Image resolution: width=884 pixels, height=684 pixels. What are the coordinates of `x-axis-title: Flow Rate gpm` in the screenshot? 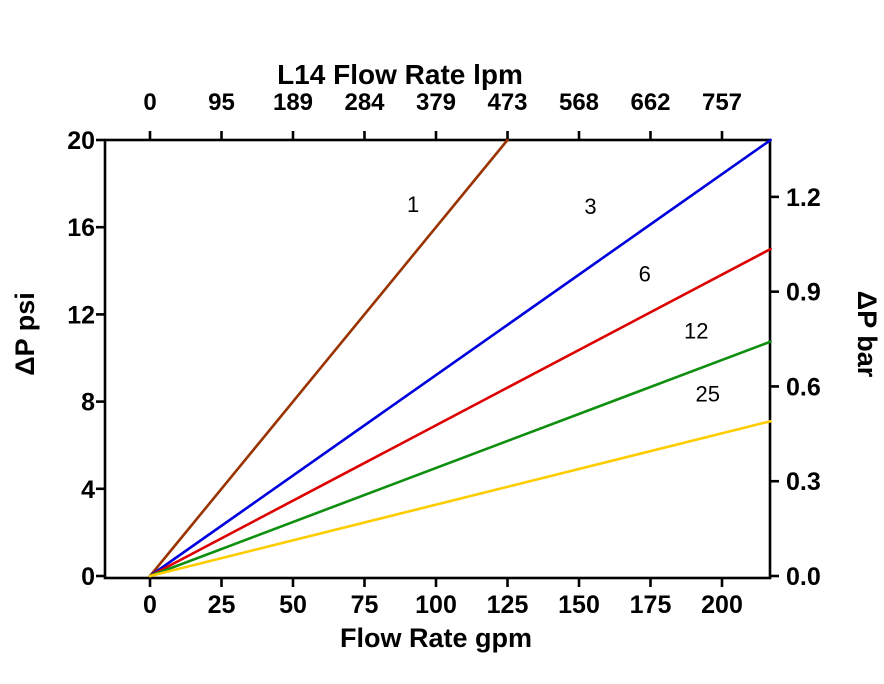 It's located at (436, 638).